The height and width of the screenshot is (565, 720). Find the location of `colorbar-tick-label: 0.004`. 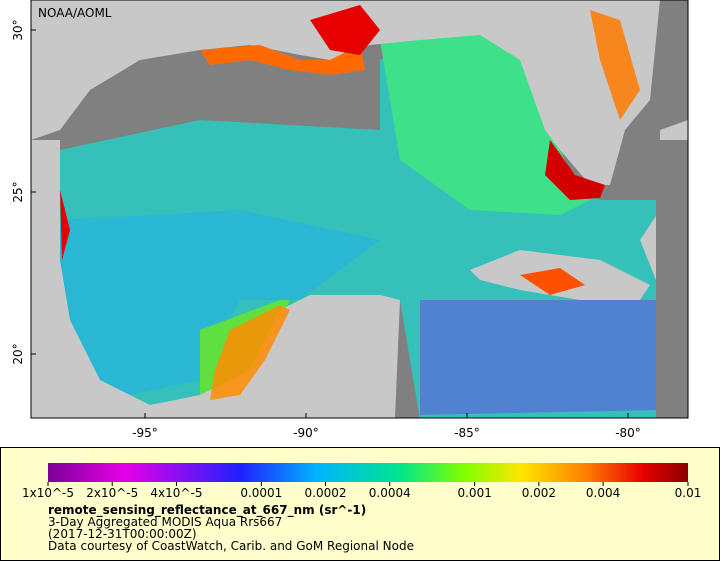

colorbar-tick-label: 0.004 is located at coordinates (603, 493).